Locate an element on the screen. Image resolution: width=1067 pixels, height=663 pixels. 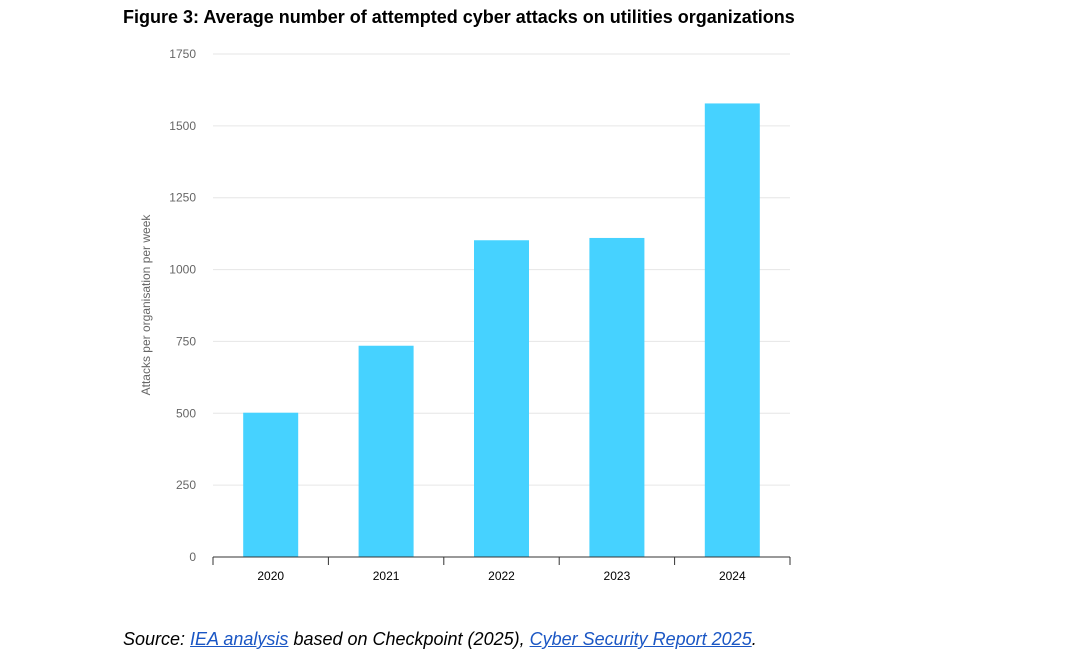
source-suffix: . is located at coordinates (754, 639).